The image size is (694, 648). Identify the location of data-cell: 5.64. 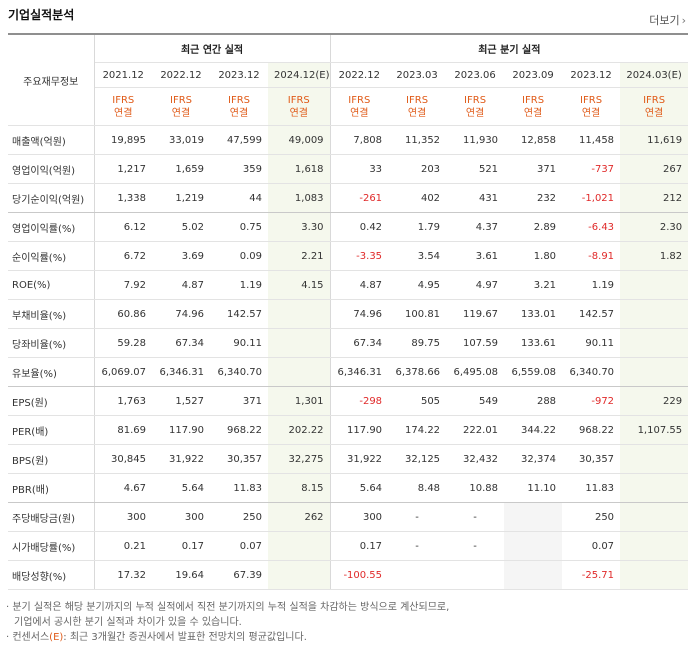
(181, 488).